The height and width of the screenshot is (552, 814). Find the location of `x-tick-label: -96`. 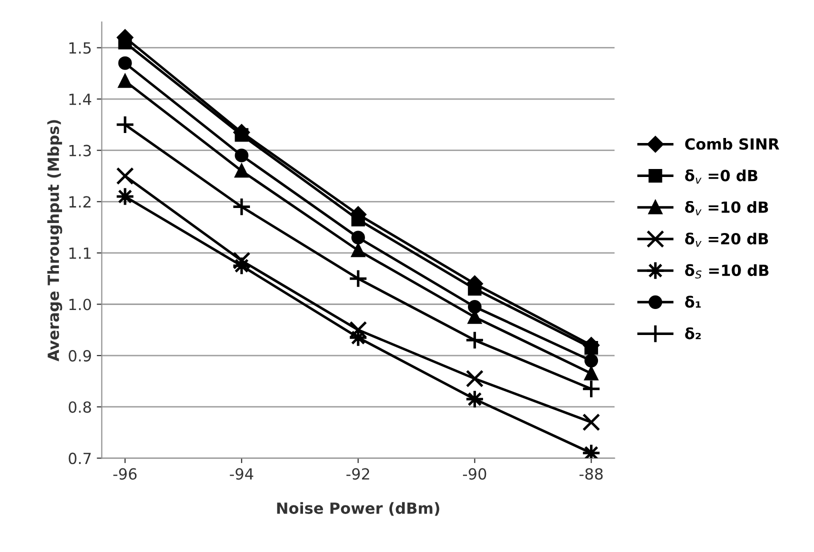

x-tick-label: -96 is located at coordinates (125, 474).